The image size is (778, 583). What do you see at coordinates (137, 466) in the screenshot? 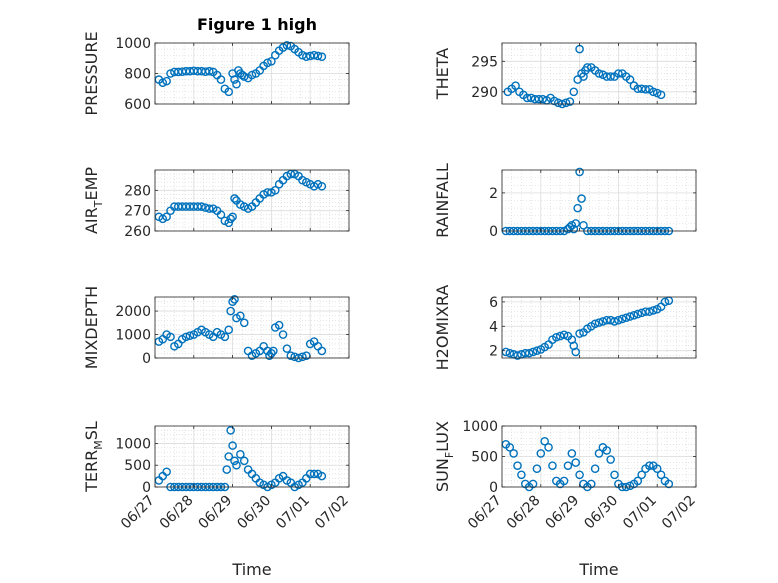
I see `y-tick-label: 500` at bounding box center [137, 466].